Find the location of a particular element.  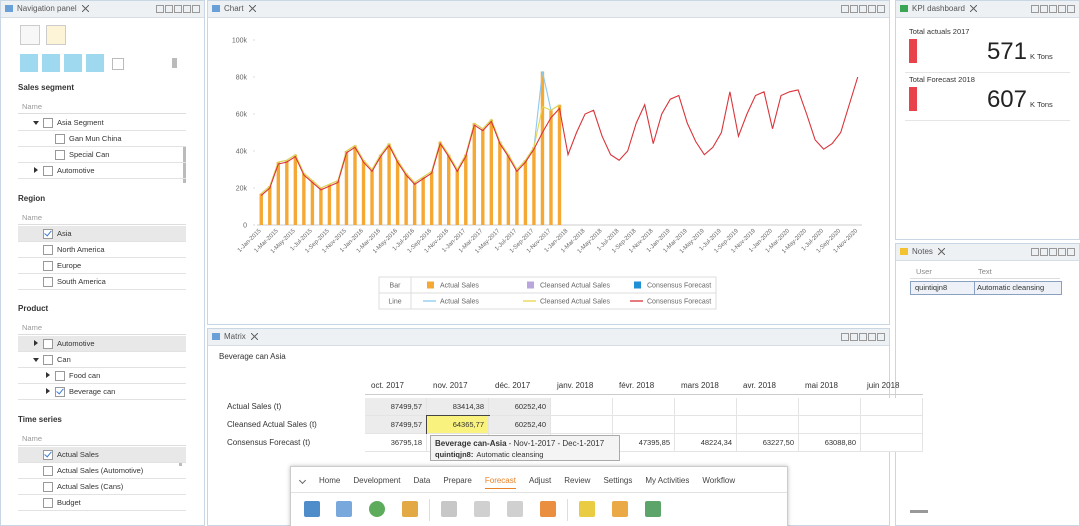

tree-row: Can is located at coordinates (102, 360).